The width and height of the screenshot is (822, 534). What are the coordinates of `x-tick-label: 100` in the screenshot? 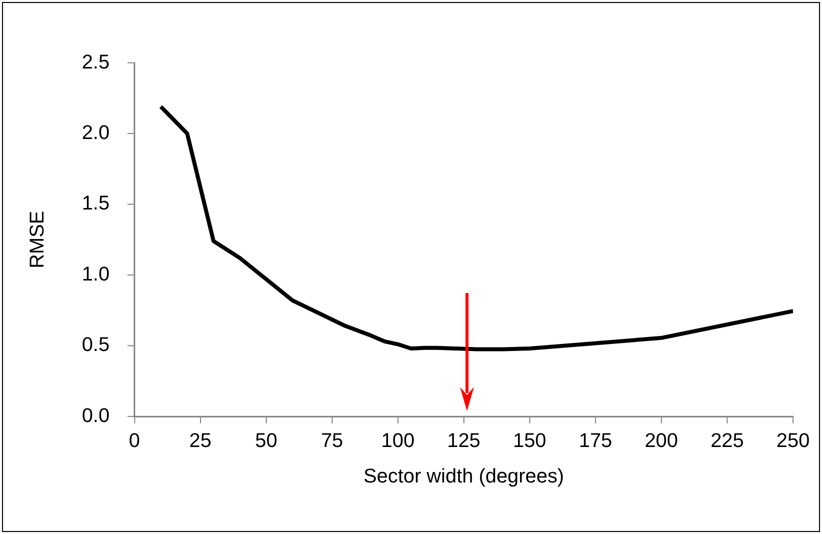 It's located at (398, 441).